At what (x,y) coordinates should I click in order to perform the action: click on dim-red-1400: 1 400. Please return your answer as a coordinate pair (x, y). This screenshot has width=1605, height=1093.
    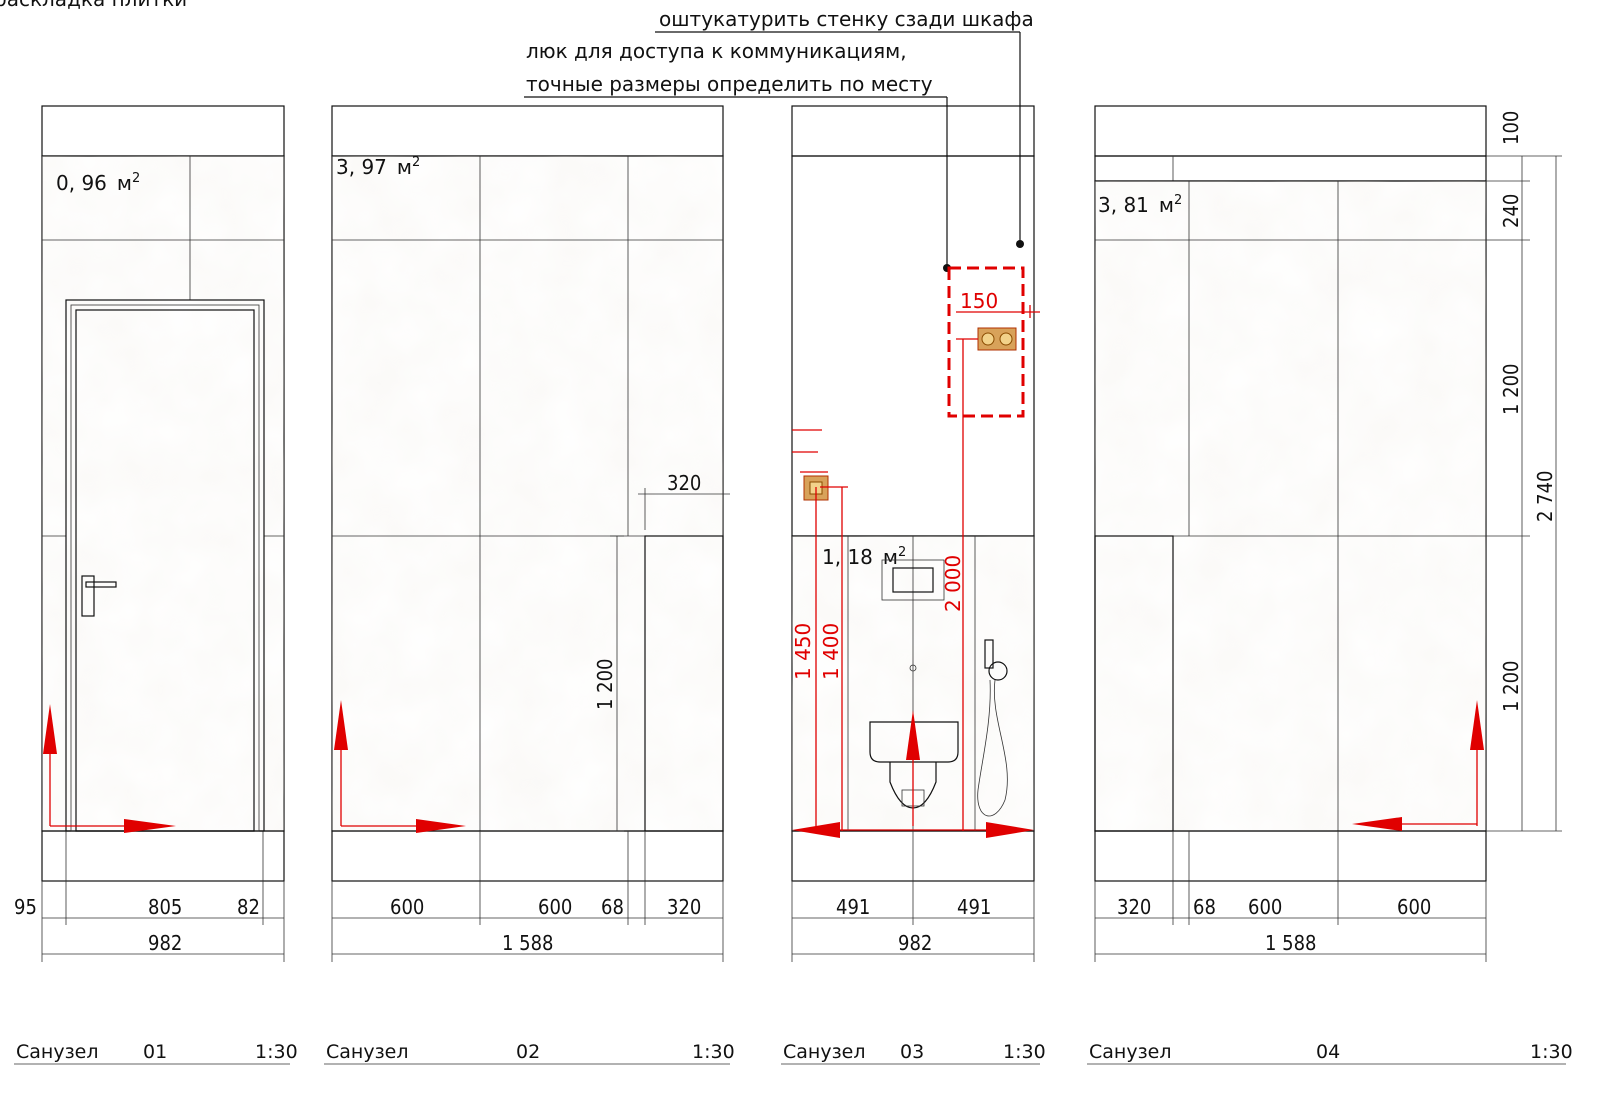
    Looking at the image, I should click on (831, 651).